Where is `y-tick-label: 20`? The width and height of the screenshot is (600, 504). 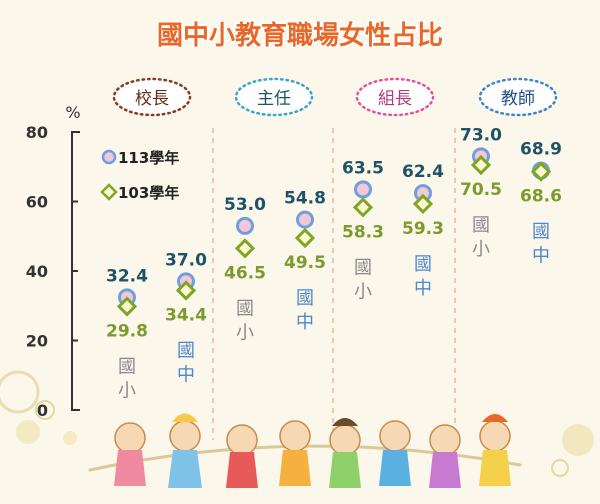 y-tick-label: 20 is located at coordinates (37, 341).